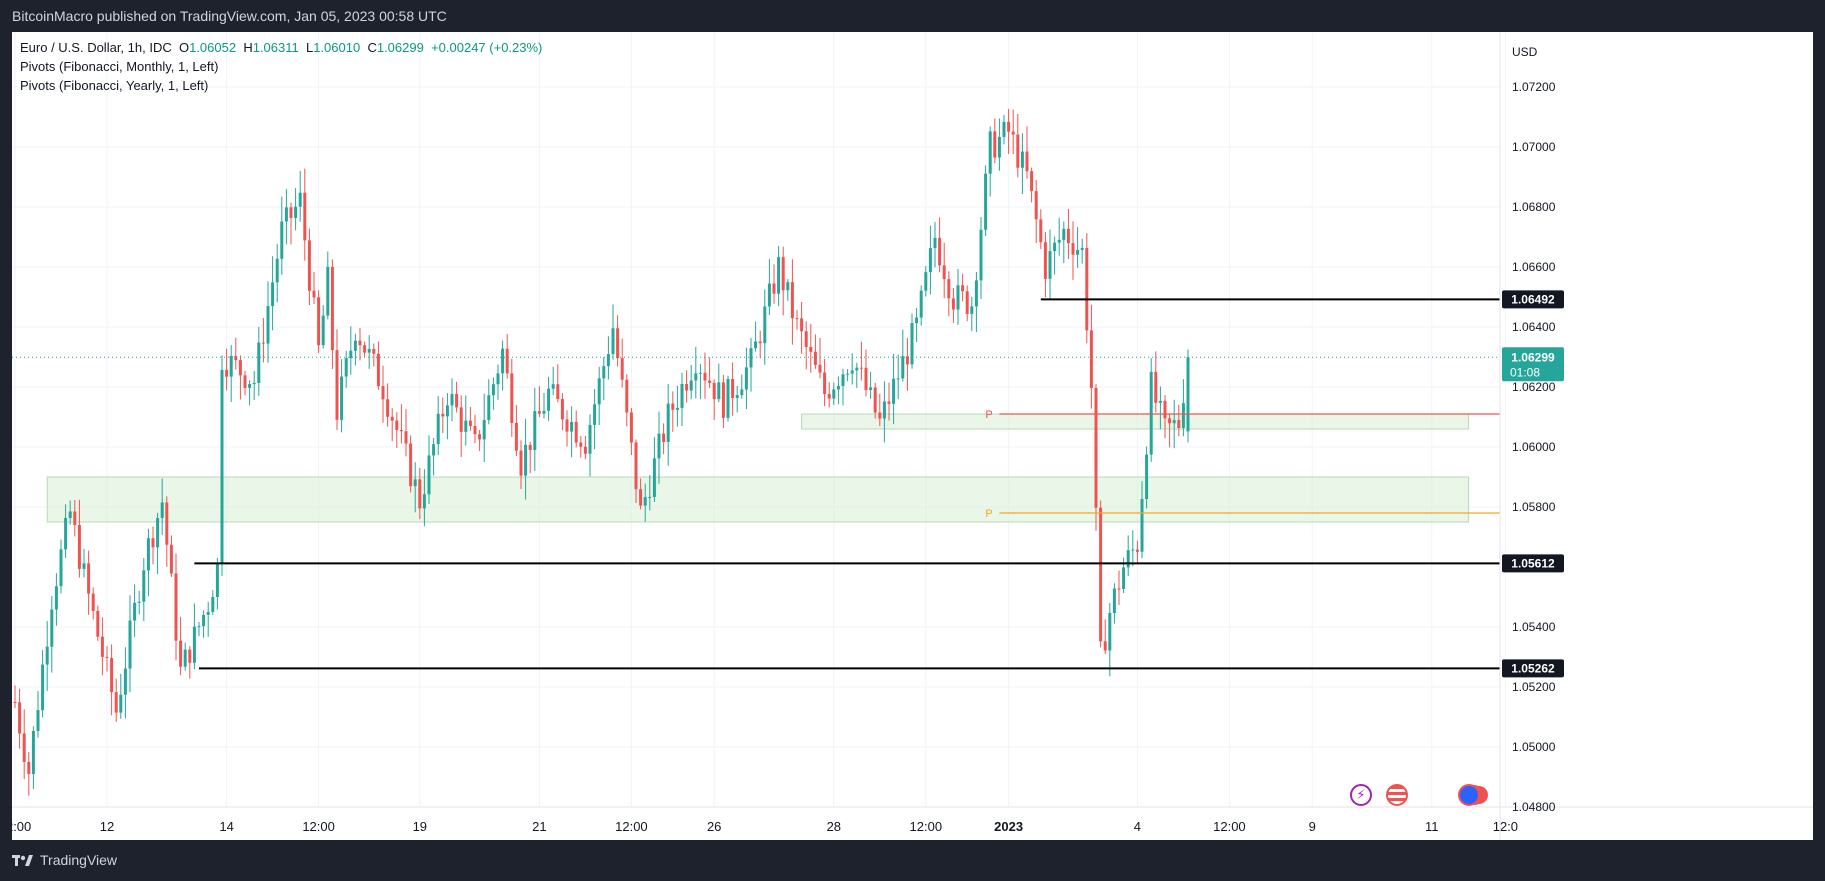 Image resolution: width=1825 pixels, height=881 pixels. What do you see at coordinates (1137, 826) in the screenshot?
I see `x-tick-label: 4` at bounding box center [1137, 826].